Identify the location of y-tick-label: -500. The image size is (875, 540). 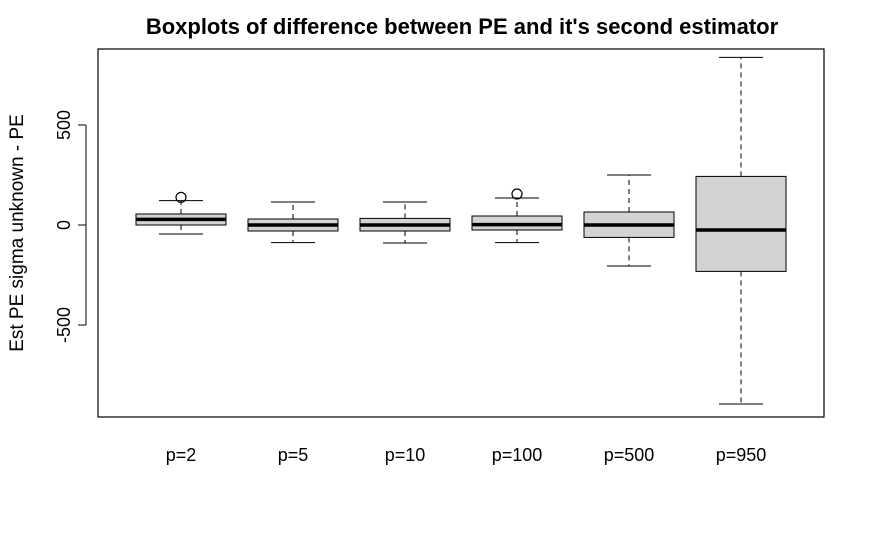
(64, 325).